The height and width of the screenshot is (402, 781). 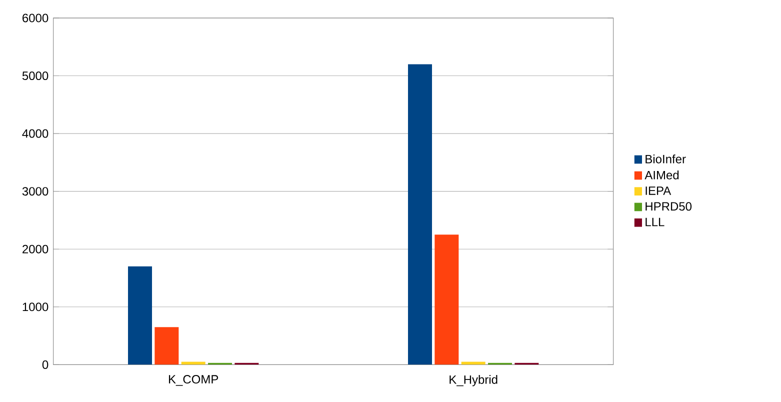 I want to click on y-tick-label: 5000, so click(x=35, y=76).